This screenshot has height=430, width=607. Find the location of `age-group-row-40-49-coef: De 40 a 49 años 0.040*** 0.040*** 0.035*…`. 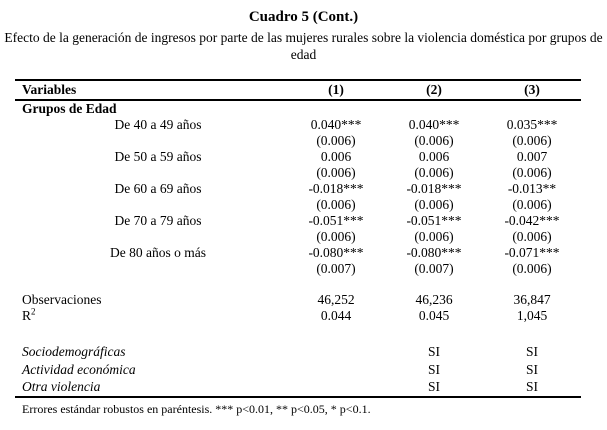

age-group-row-40-49-coef: De 40 a 49 años 0.040*** 0.040*** 0.035*… is located at coordinates (298, 125).